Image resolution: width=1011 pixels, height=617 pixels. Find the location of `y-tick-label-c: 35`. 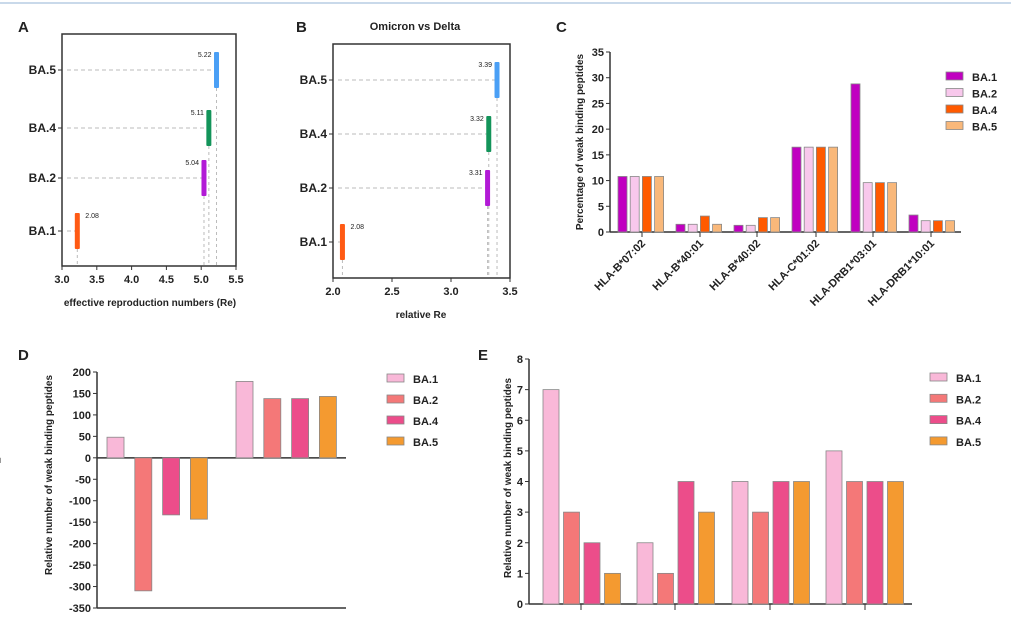

y-tick-label-c: 35 is located at coordinates (598, 53).